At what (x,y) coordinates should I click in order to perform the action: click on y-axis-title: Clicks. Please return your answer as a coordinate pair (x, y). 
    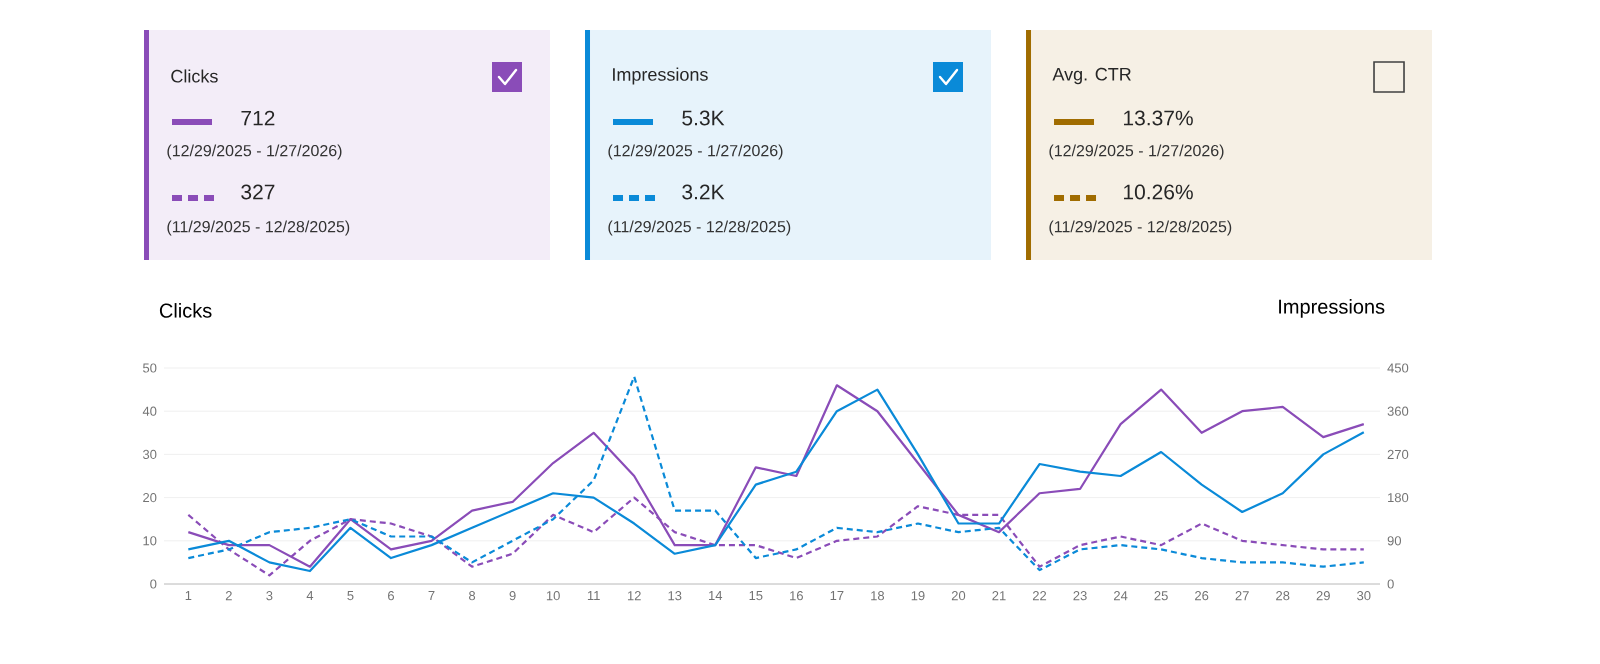
    Looking at the image, I should click on (185, 310).